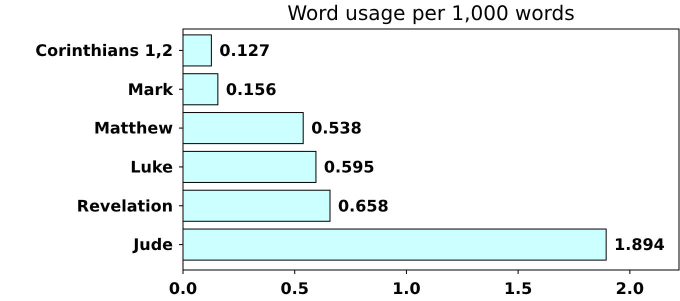  What do you see at coordinates (363, 206) in the screenshot?
I see `data-label: 0.658` at bounding box center [363, 206].